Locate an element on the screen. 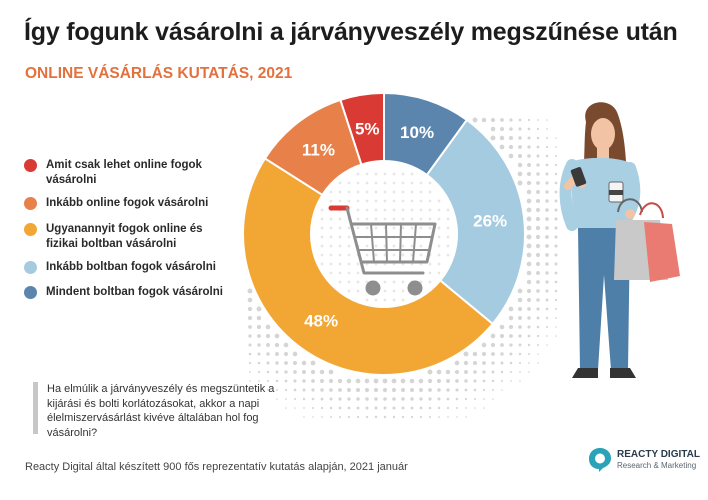  reacty-logo-icon is located at coordinates (600, 460).